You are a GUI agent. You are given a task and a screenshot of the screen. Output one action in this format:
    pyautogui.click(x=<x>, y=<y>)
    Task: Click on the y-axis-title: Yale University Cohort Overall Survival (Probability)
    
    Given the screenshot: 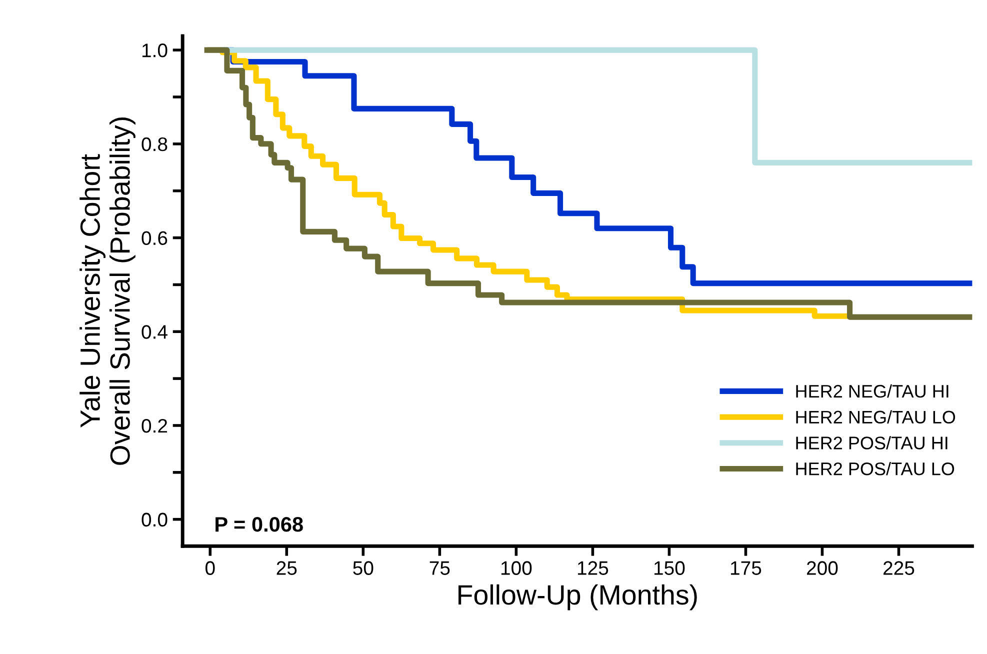 What is the action you would take?
    pyautogui.click(x=108, y=291)
    